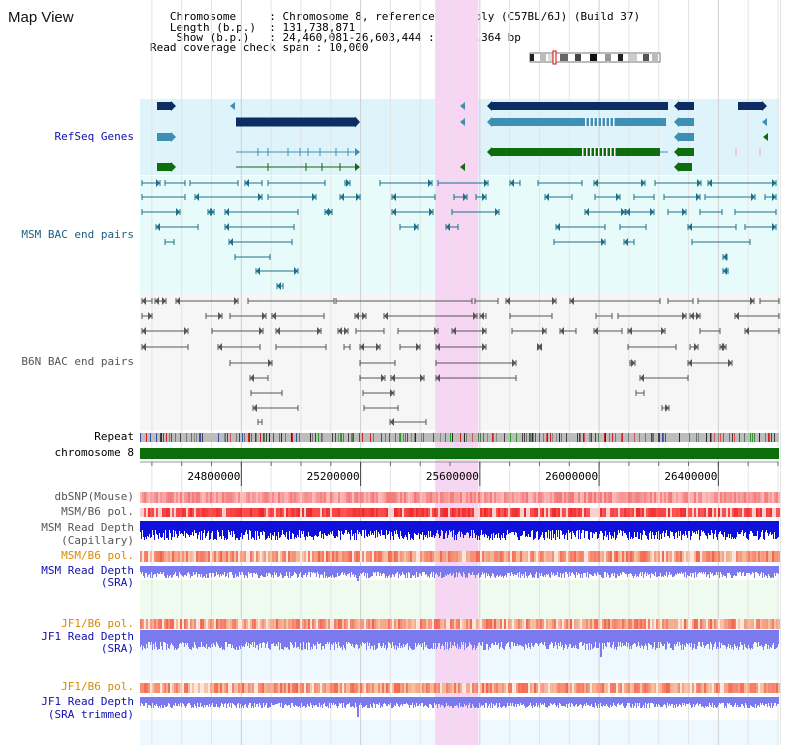  Describe the element at coordinates (77, 361) in the screenshot. I see `track-label-b6n-bac: B6N BAC end pairs` at that location.